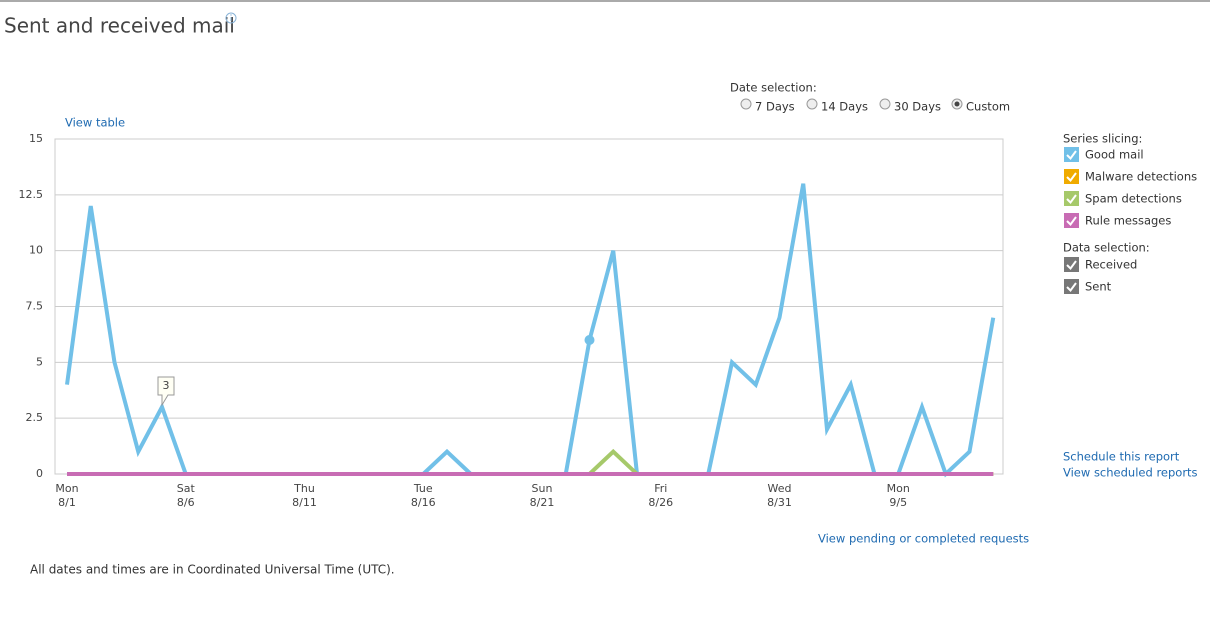 The width and height of the screenshot is (1210, 624). What do you see at coordinates (39, 361) in the screenshot?
I see `y-tick-label: 5` at bounding box center [39, 361].